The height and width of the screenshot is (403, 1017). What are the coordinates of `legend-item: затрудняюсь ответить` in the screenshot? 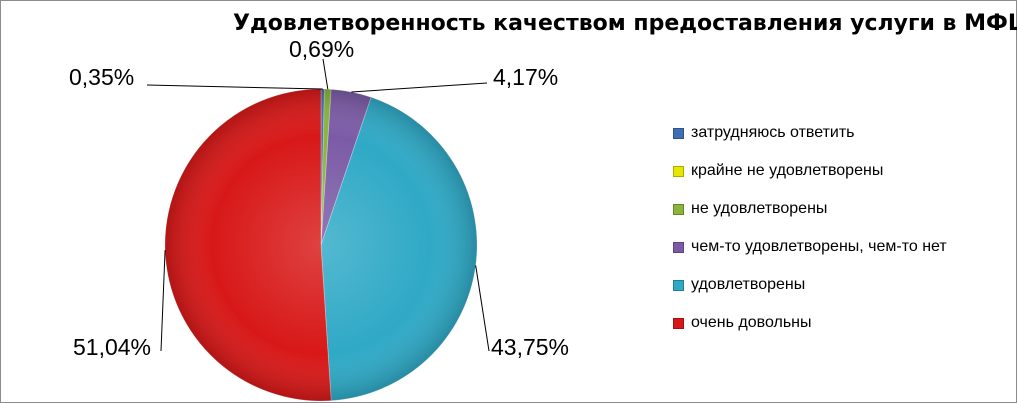 It's located at (764, 133).